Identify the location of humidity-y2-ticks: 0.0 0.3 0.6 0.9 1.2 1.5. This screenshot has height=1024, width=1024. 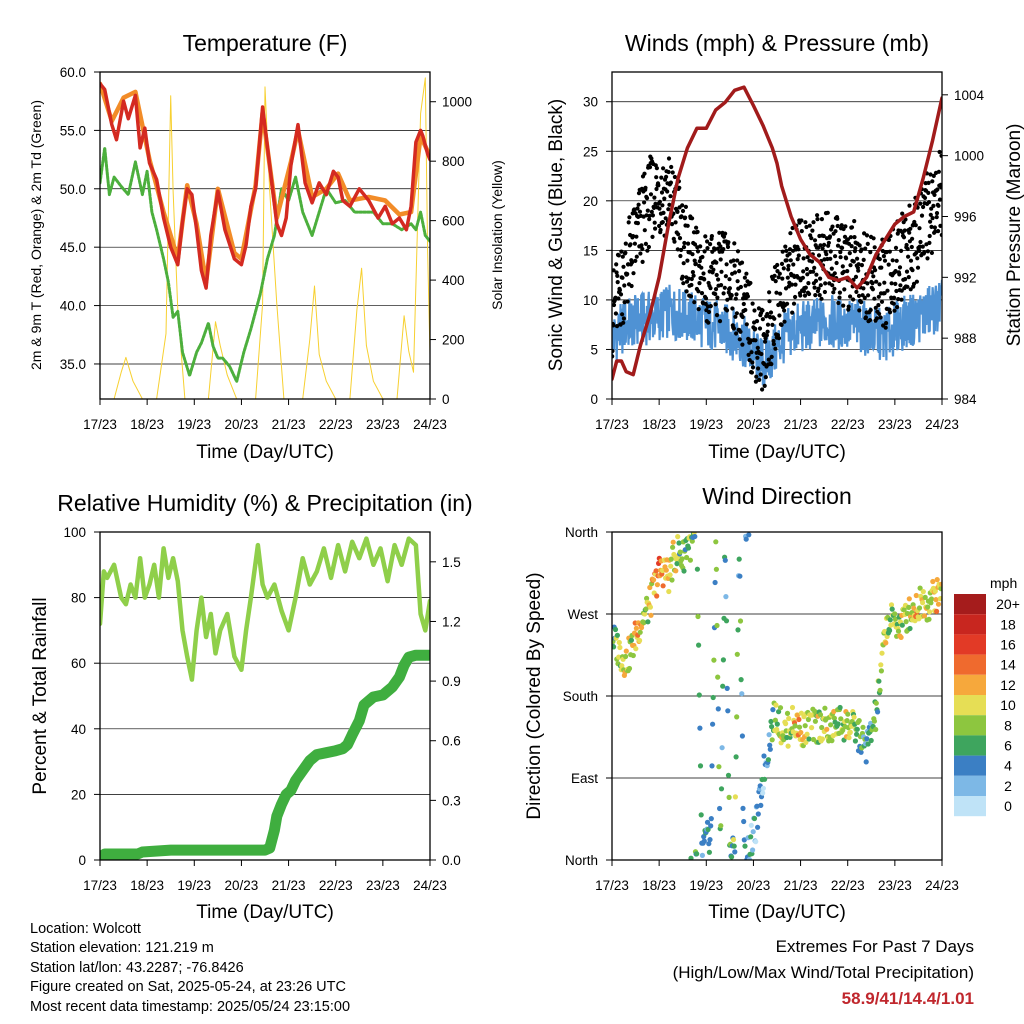
(445, 711).